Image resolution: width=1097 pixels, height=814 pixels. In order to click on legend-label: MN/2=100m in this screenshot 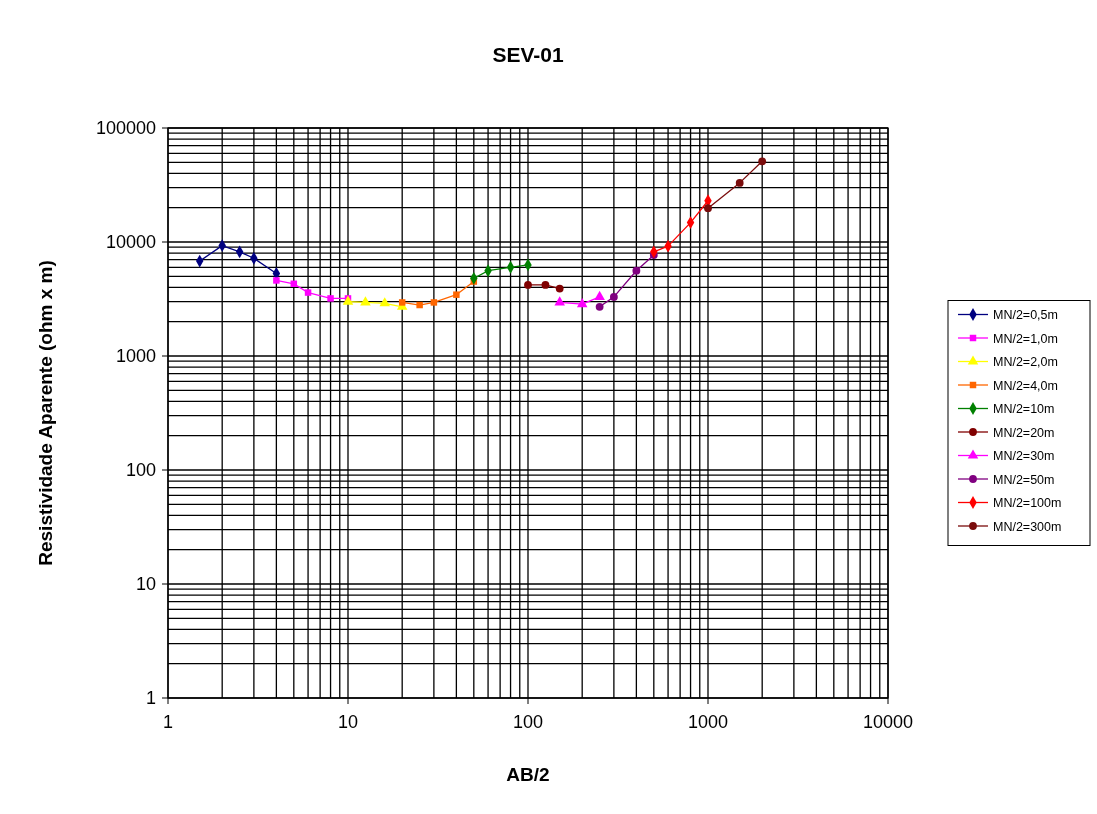, I will do `click(1027, 503)`.